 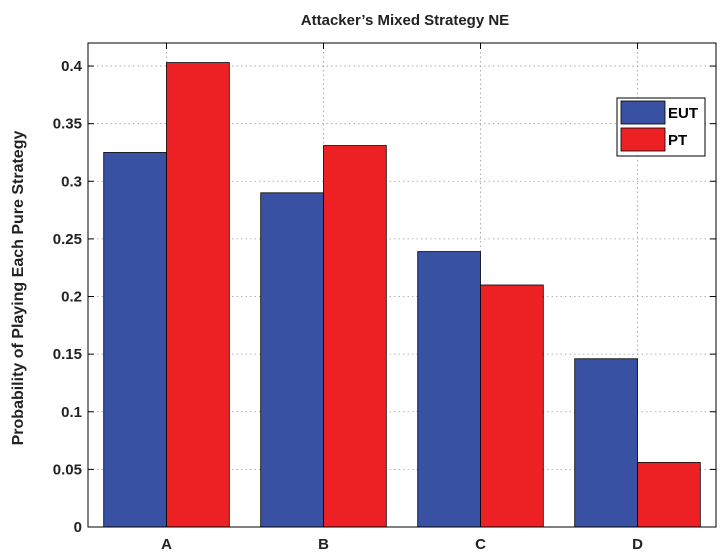 I want to click on bar-pt-d, so click(x=669, y=495).